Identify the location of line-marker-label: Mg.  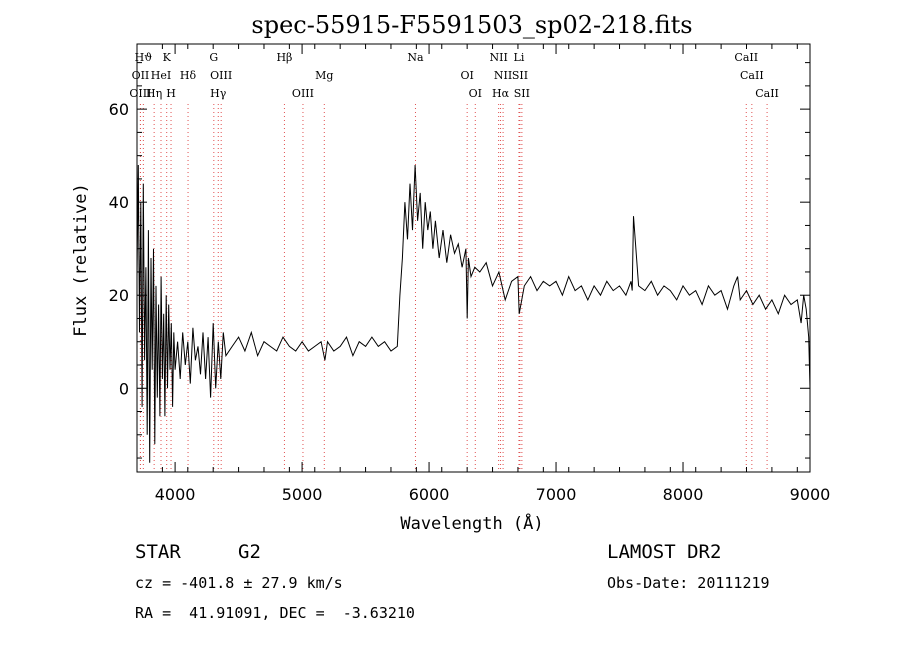
(324, 75).